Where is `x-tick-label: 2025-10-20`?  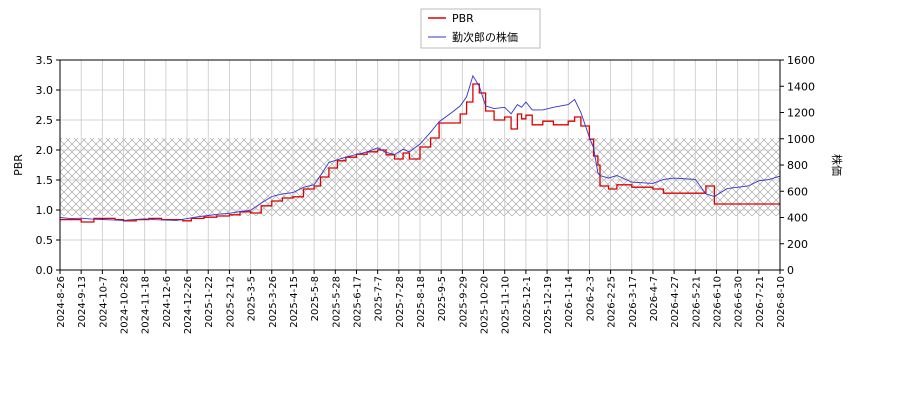
x-tick-label: 2025-10-20 is located at coordinates (485, 305).